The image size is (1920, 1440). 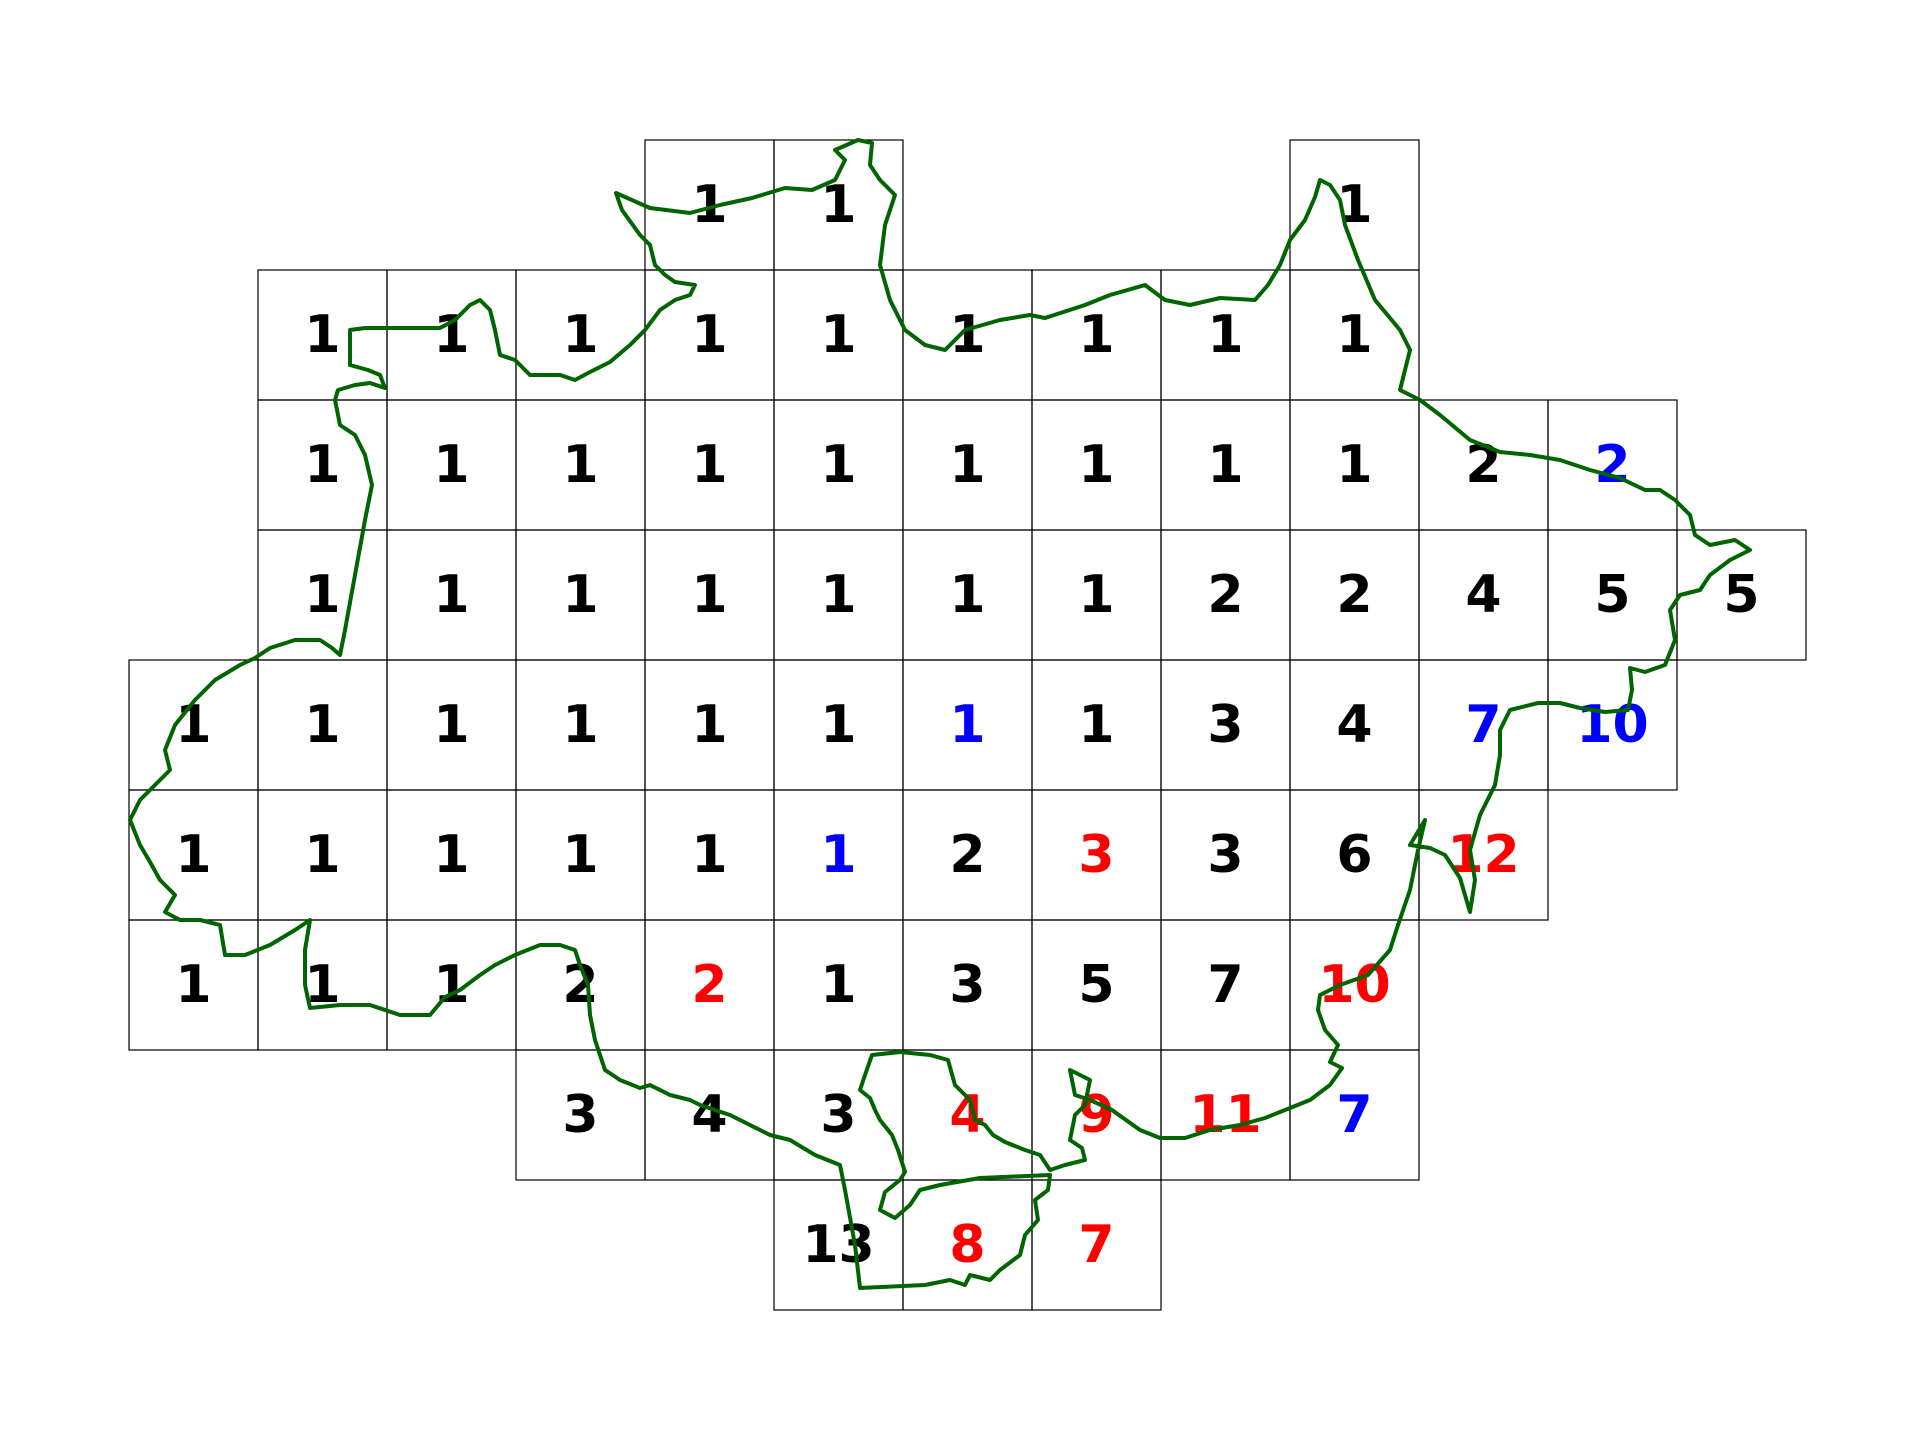 I want to click on grid-cell: 6, so click(x=1354, y=855).